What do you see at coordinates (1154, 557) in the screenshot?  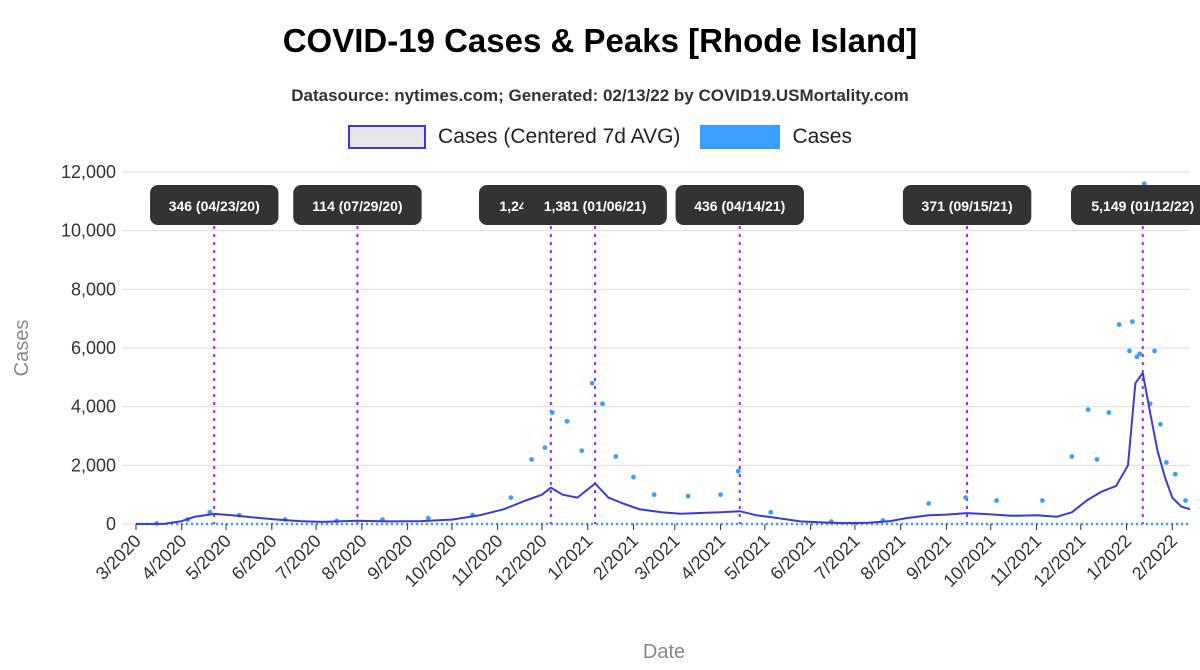 I see `x-tick-label: 2/2022` at bounding box center [1154, 557].